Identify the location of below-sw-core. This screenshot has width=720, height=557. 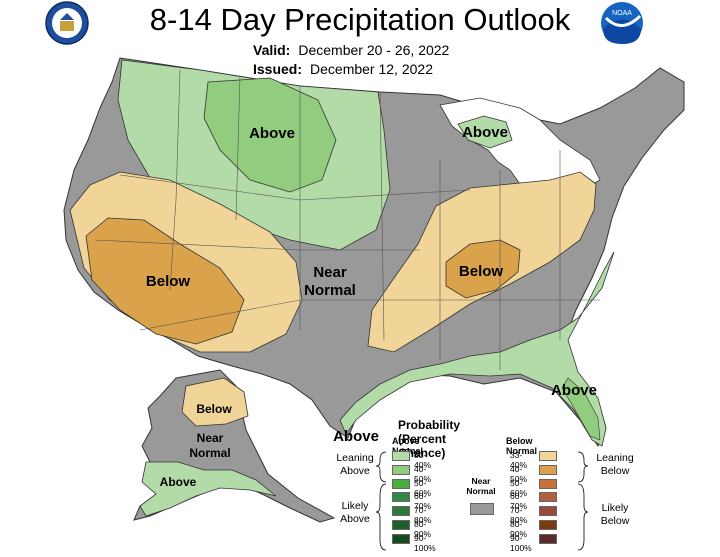
(165, 281).